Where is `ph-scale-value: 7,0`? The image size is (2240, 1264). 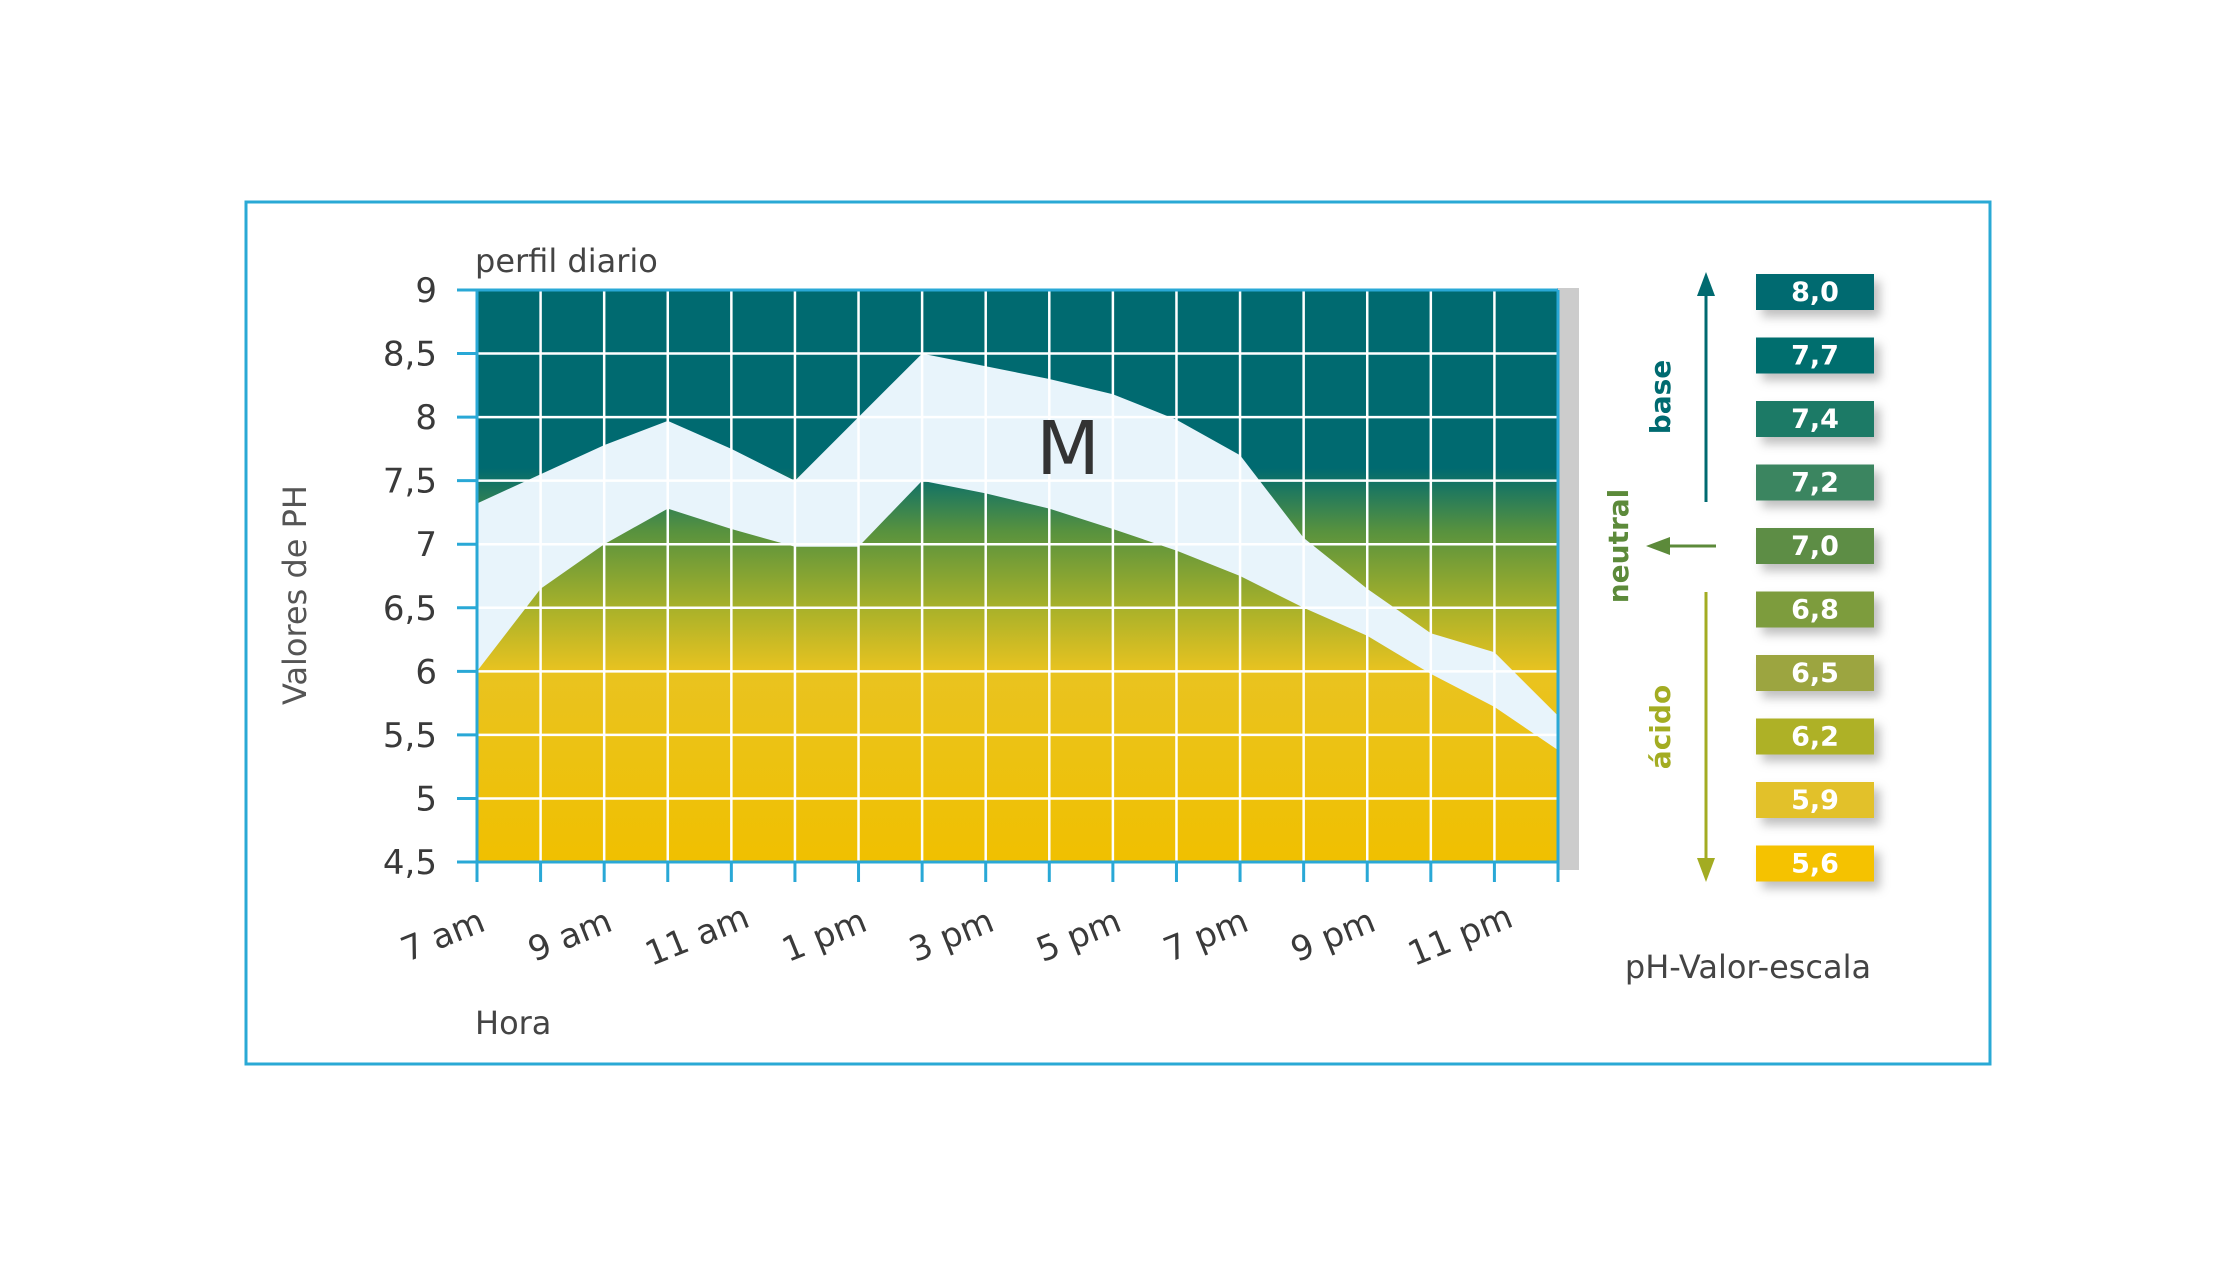
ph-scale-value: 7,0 is located at coordinates (1815, 546).